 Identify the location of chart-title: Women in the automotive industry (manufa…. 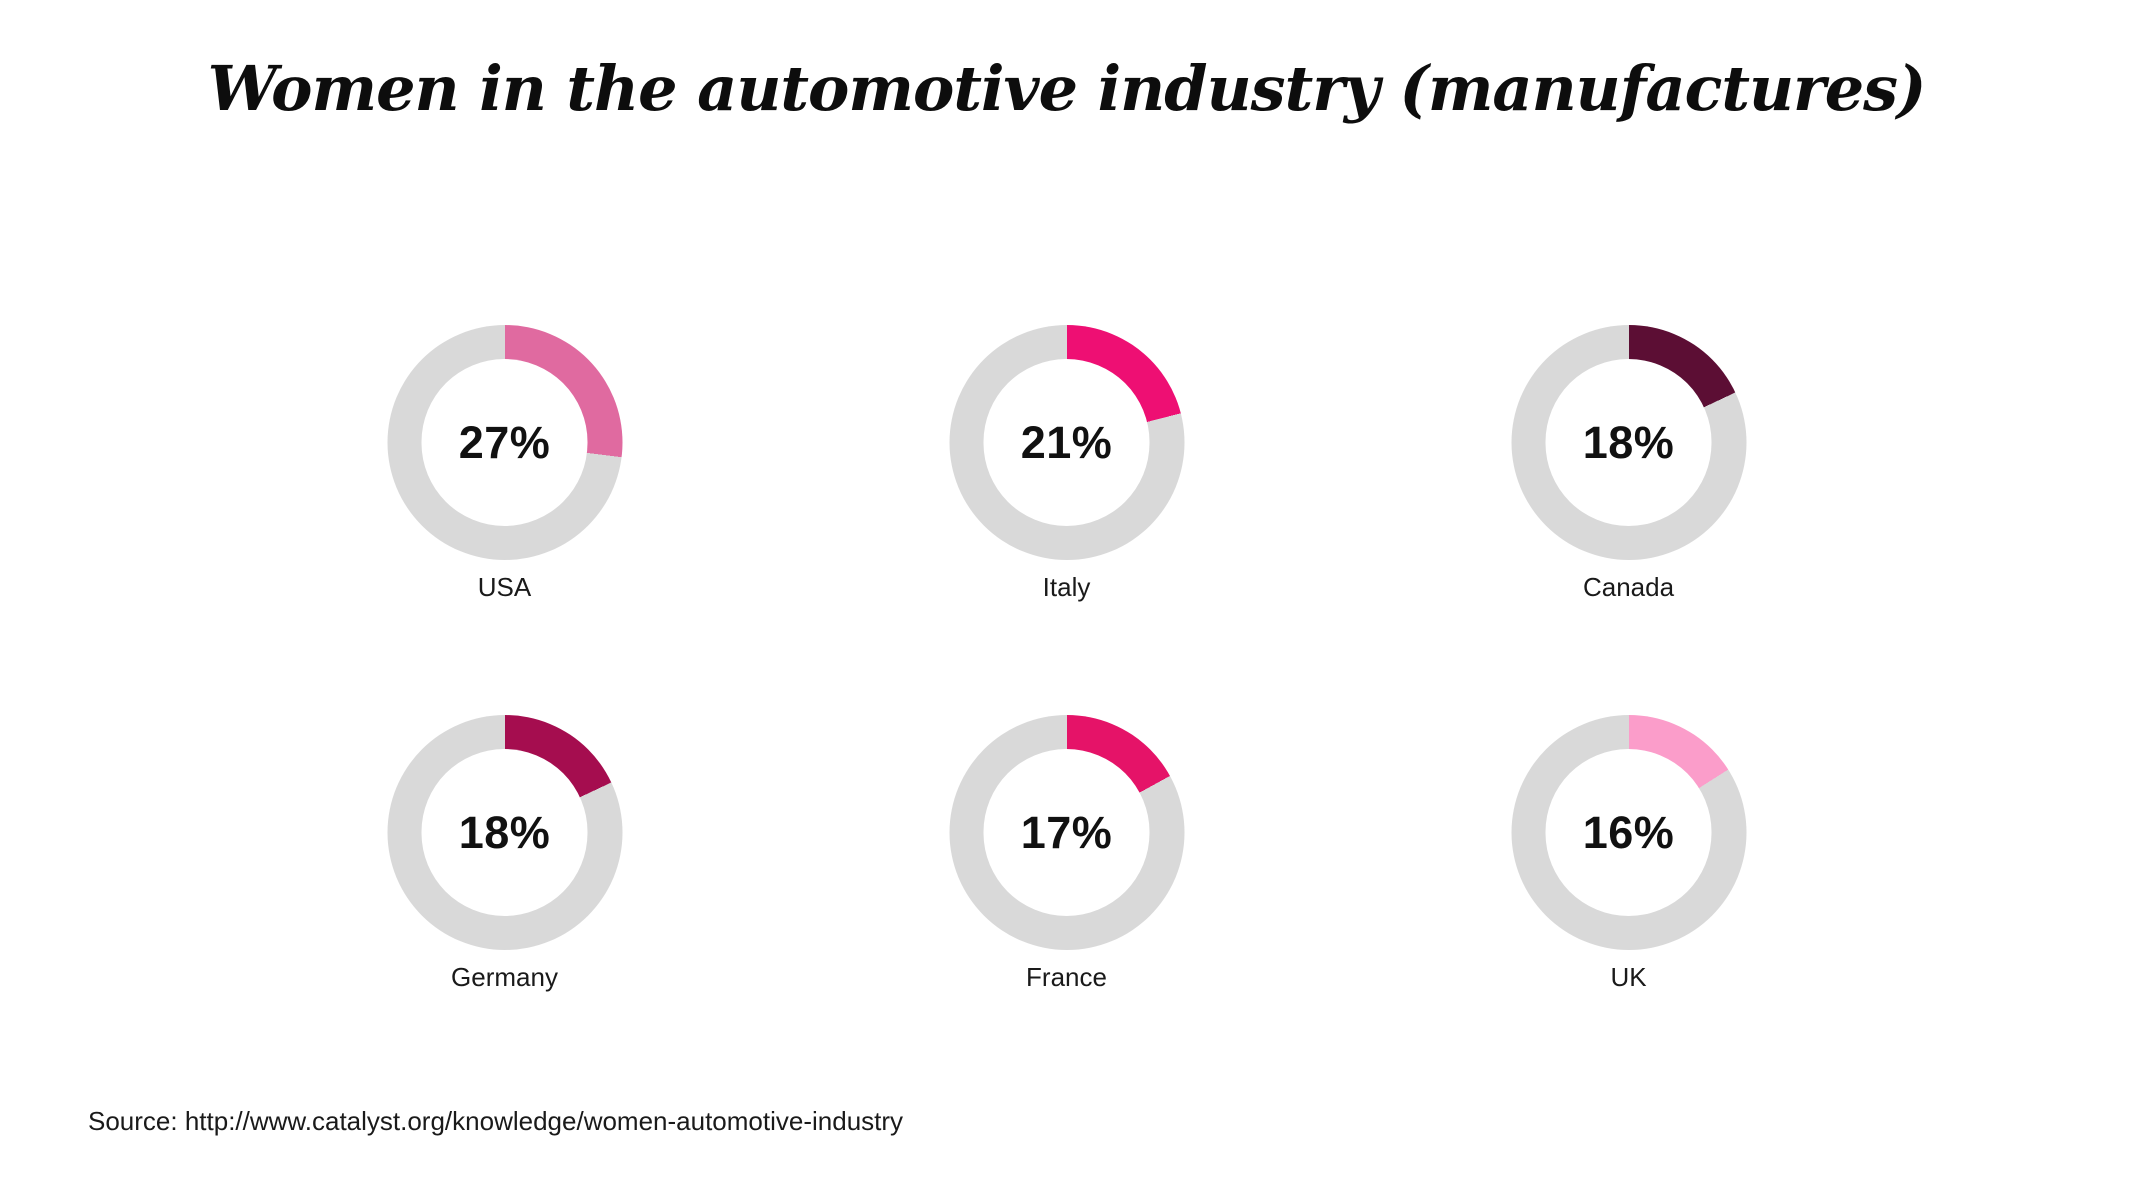
(1067, 88).